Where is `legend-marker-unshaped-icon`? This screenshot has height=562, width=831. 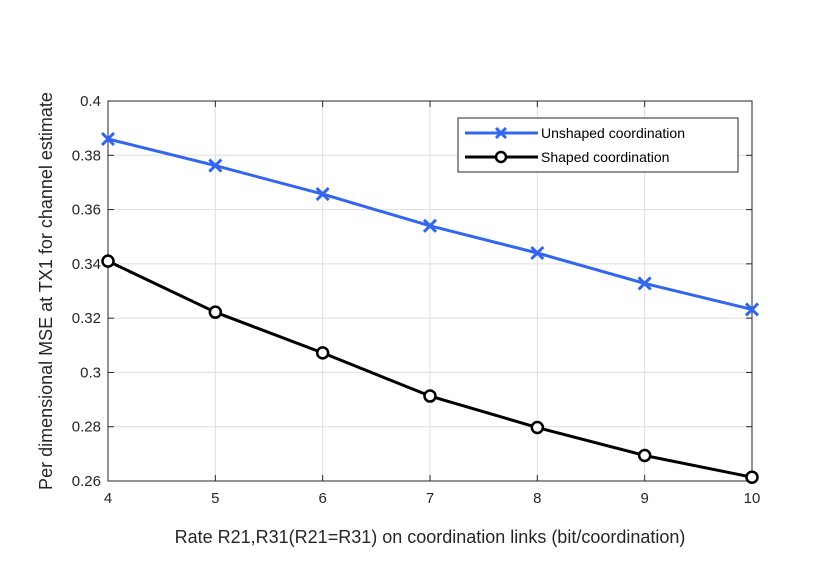 legend-marker-unshaped-icon is located at coordinates (501, 133).